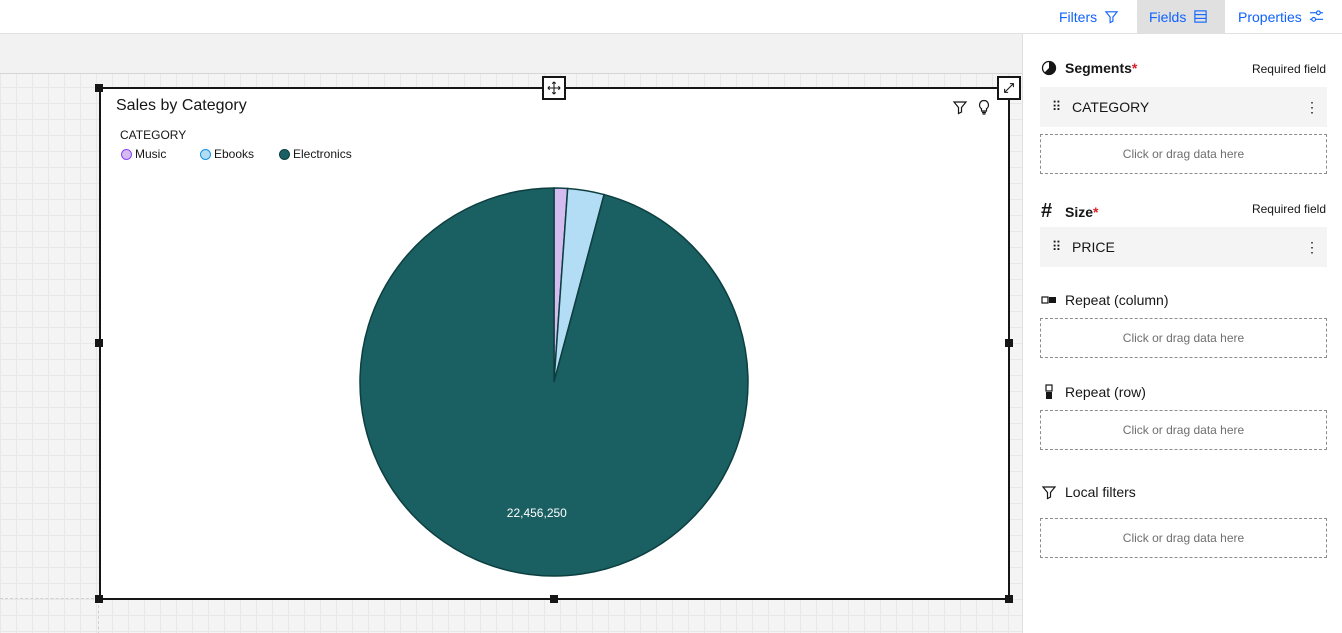 Image resolution: width=1342 pixels, height=633 pixels. Describe the element at coordinates (1183, 430) in the screenshot. I see `repeat-row-drop-zone: Click or drag data here` at that location.